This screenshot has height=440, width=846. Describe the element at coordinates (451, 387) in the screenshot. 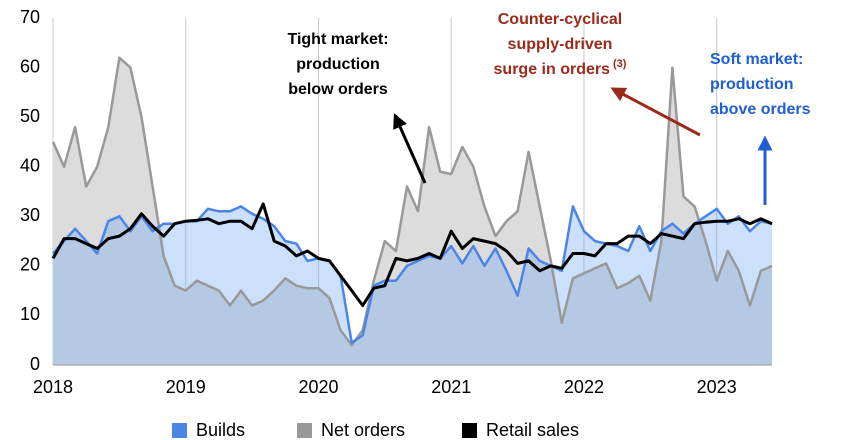

I see `x-tick-label: 2021` at that location.